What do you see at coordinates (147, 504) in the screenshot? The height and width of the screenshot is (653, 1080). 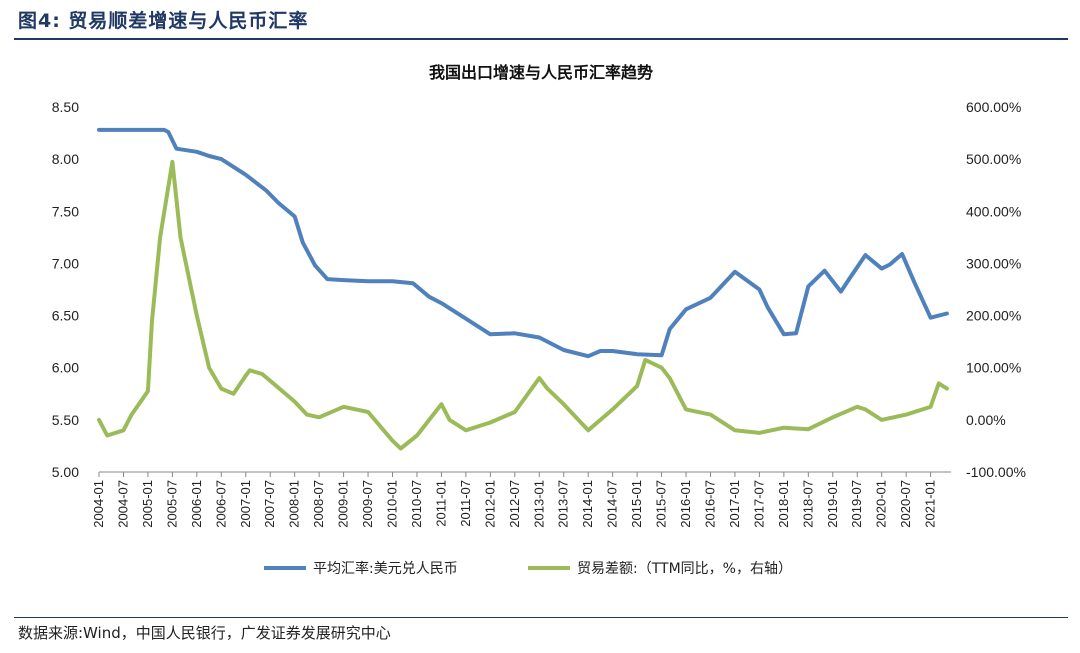 I see `x-tick-label: 2005-01` at bounding box center [147, 504].